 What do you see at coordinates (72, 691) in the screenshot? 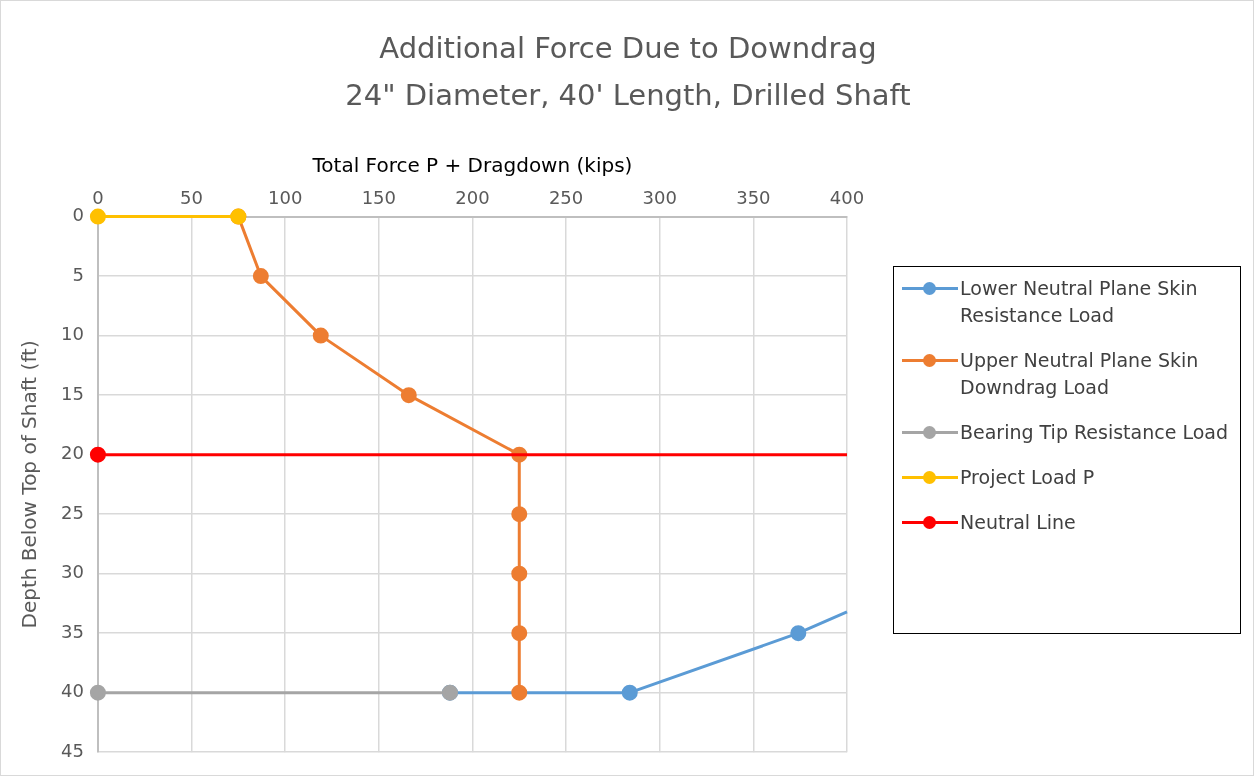
I see `y-tick-label: 40` at bounding box center [72, 691].